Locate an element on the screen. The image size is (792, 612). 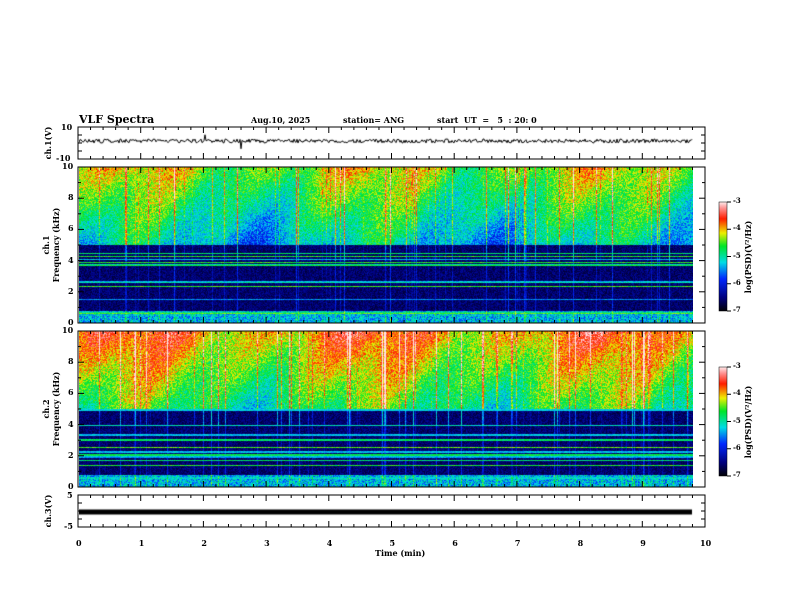
ch1-voltage-axis-label: ch.1(V) is located at coordinates (48, 143).